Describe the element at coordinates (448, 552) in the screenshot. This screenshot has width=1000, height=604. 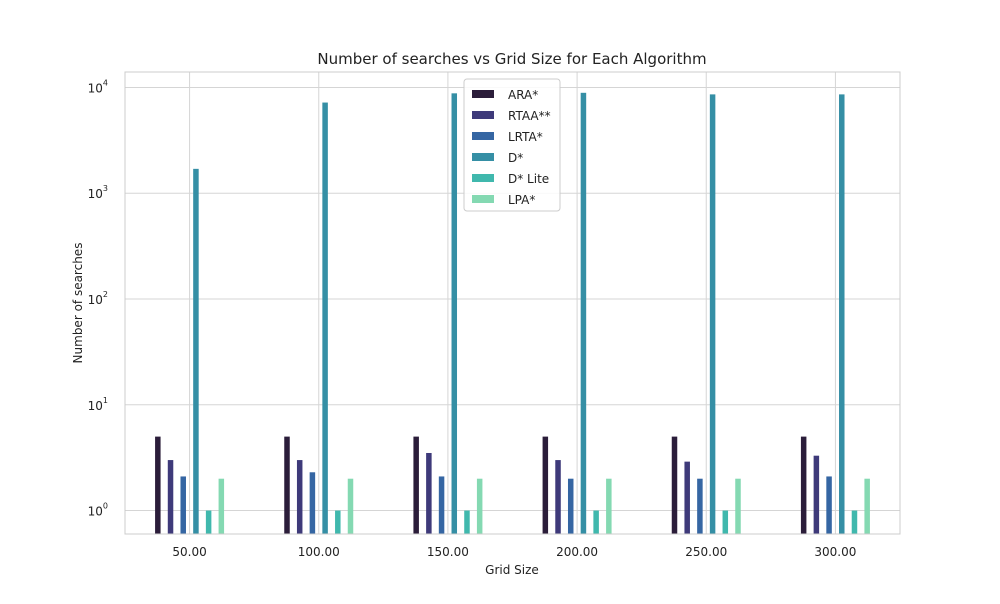
I see `x-tick-label: 150.00` at that location.